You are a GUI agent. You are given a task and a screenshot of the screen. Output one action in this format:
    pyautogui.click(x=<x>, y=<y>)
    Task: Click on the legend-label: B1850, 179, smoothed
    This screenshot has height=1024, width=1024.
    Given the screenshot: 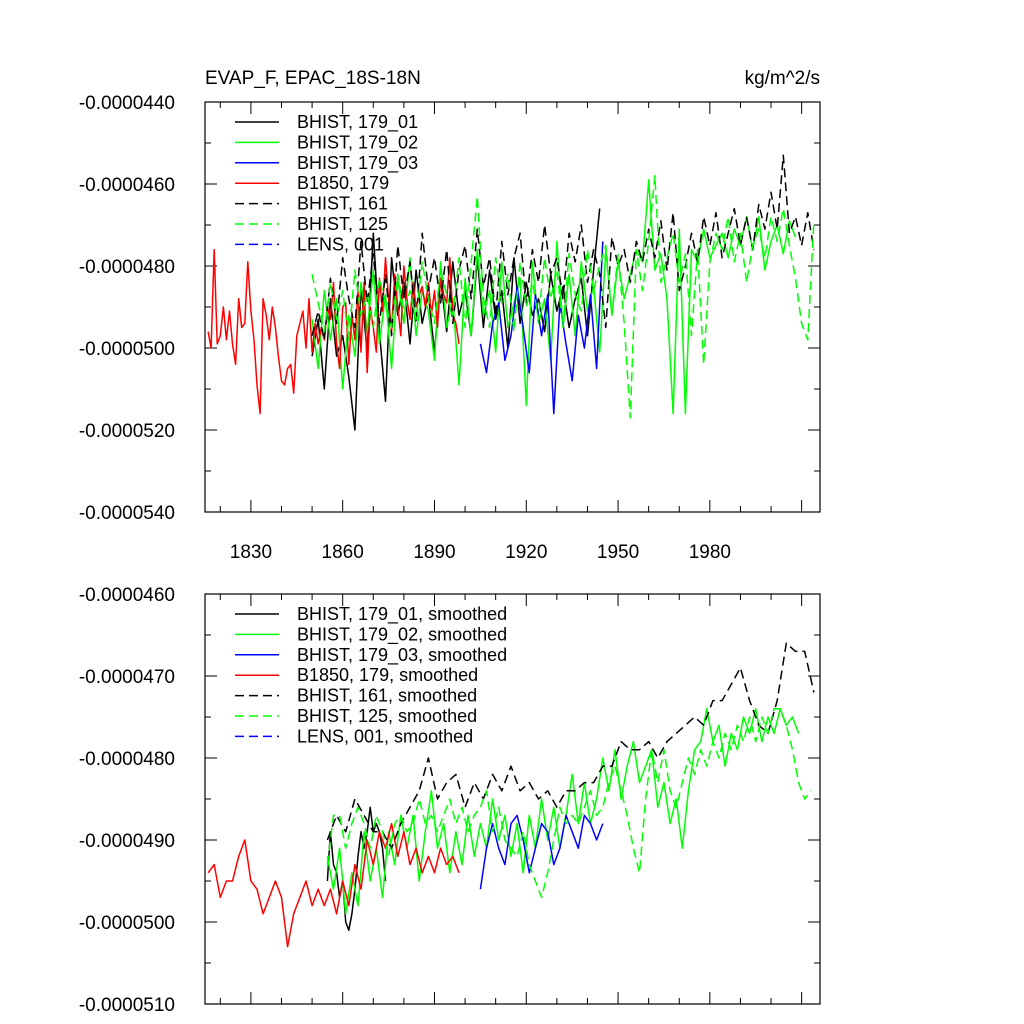 What is the action you would take?
    pyautogui.click(x=387, y=675)
    